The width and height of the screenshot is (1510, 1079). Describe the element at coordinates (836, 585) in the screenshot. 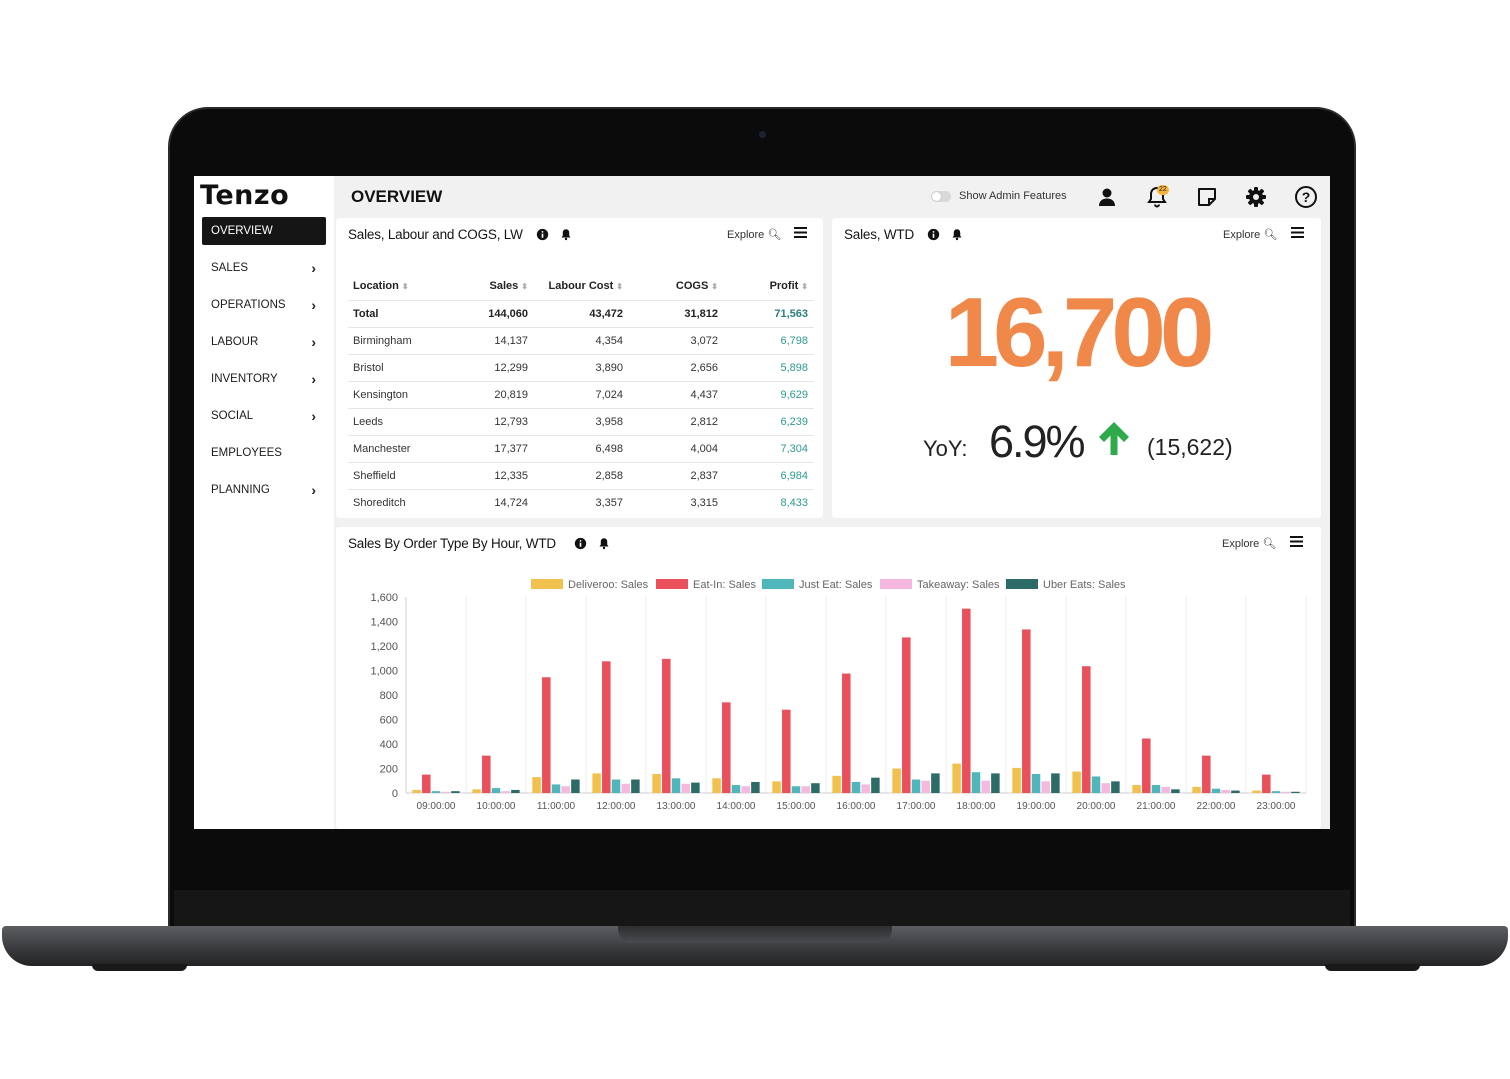

I see `legend-label: Just Eat: Sales` at that location.